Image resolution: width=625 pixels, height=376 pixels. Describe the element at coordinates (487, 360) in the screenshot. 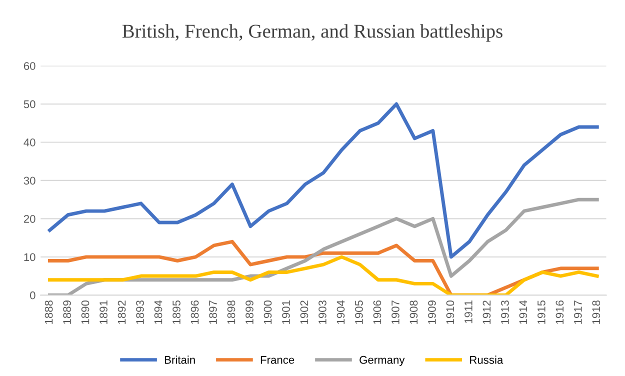

I see `legend-label: Russia` at that location.